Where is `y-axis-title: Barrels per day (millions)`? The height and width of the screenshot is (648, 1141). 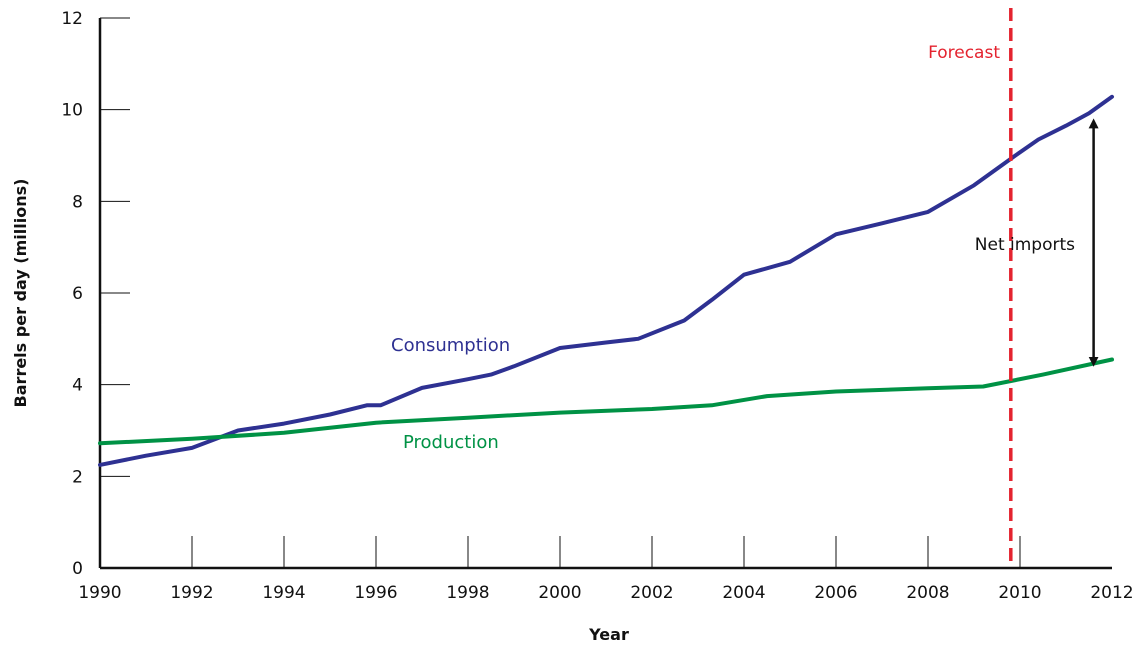
y-axis-title: Barrels per day (millions) is located at coordinates (20, 293).